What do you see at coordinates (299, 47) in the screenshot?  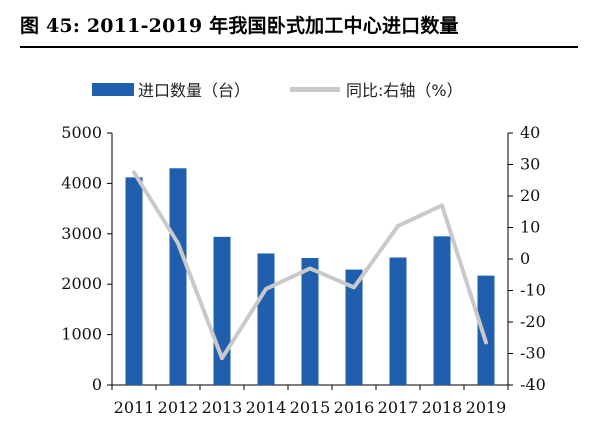 I see `title-divider` at bounding box center [299, 47].